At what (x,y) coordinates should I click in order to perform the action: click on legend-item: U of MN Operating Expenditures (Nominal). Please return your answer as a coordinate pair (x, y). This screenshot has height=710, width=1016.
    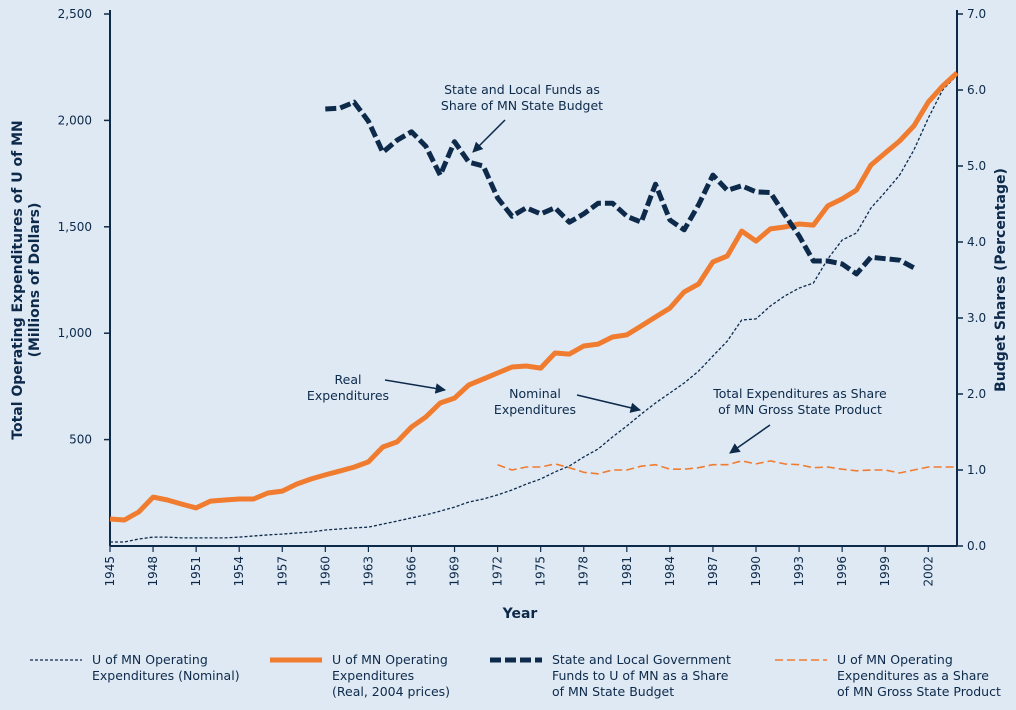
    Looking at the image, I should click on (135, 668).